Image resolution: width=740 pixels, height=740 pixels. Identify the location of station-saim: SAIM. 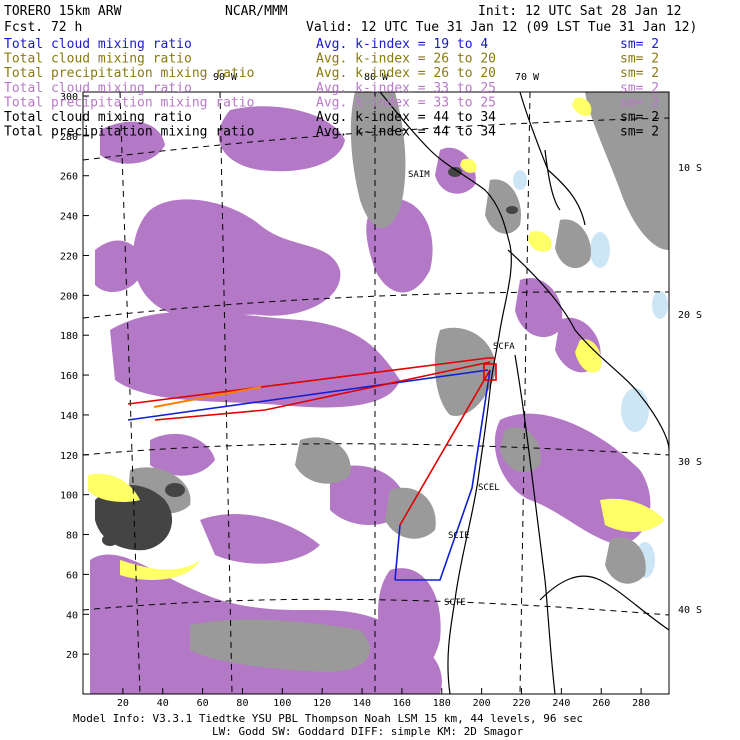
(419, 175).